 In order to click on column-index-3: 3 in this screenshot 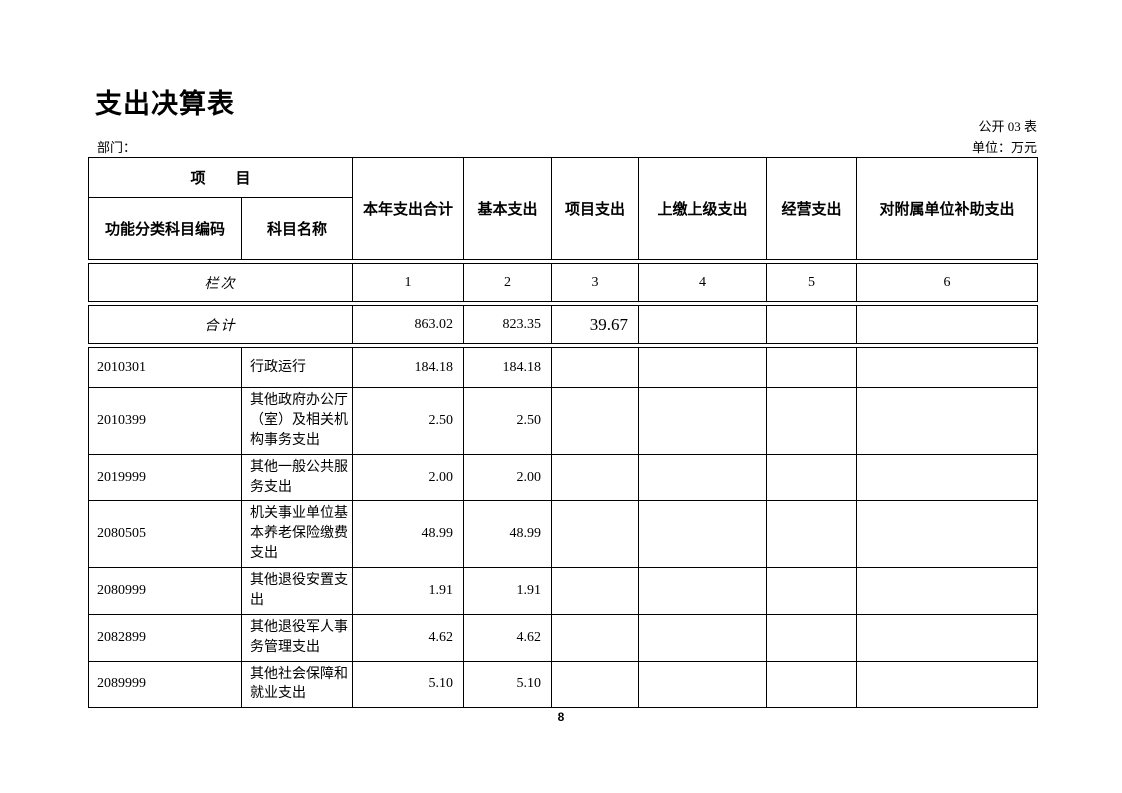, I will do `click(595, 282)`.